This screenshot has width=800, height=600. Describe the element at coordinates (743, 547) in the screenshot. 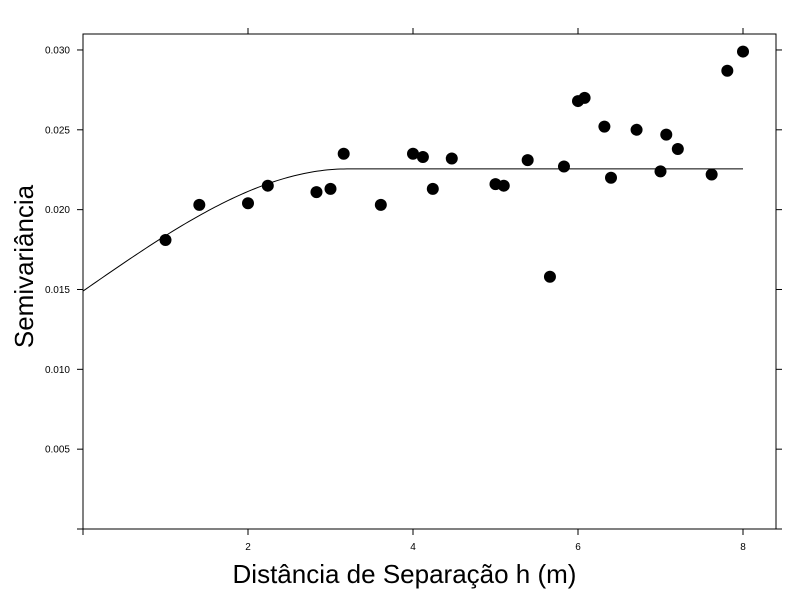

I see `x-tick-label: 8` at that location.